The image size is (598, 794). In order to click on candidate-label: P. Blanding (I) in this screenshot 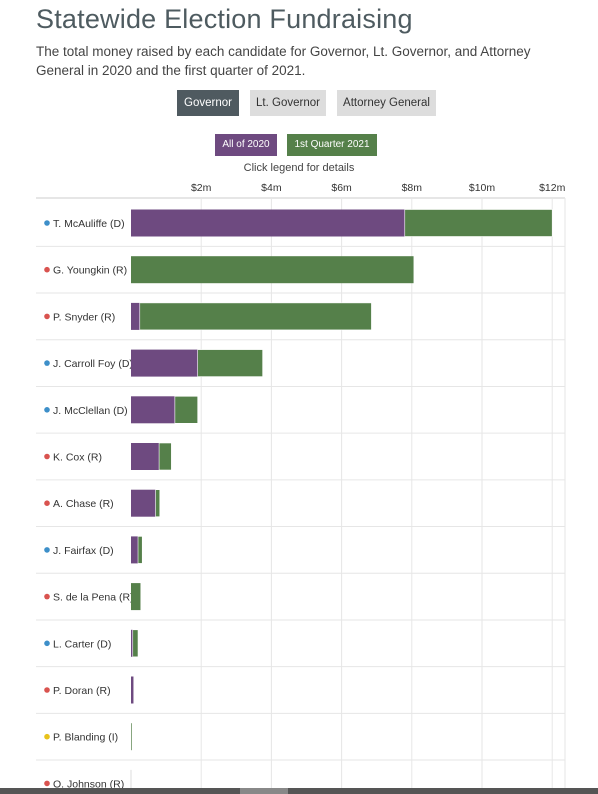, I will do `click(85, 738)`.